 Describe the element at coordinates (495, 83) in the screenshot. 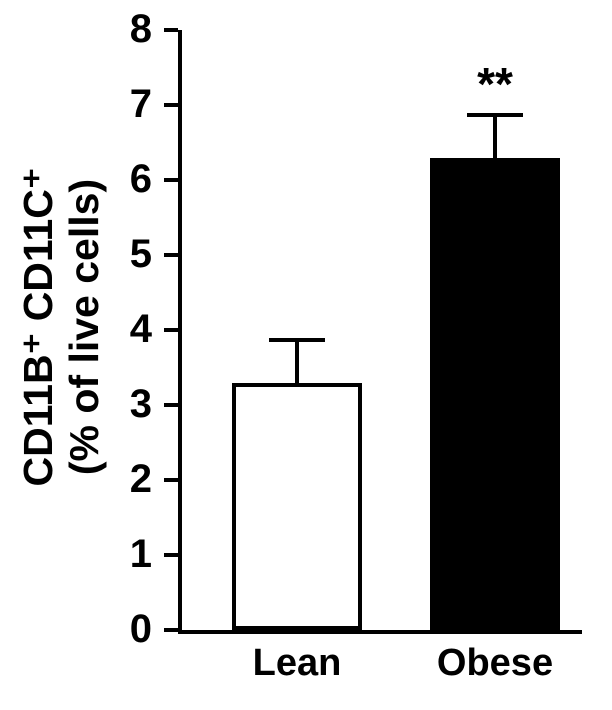

I see `significance-label: **` at that location.